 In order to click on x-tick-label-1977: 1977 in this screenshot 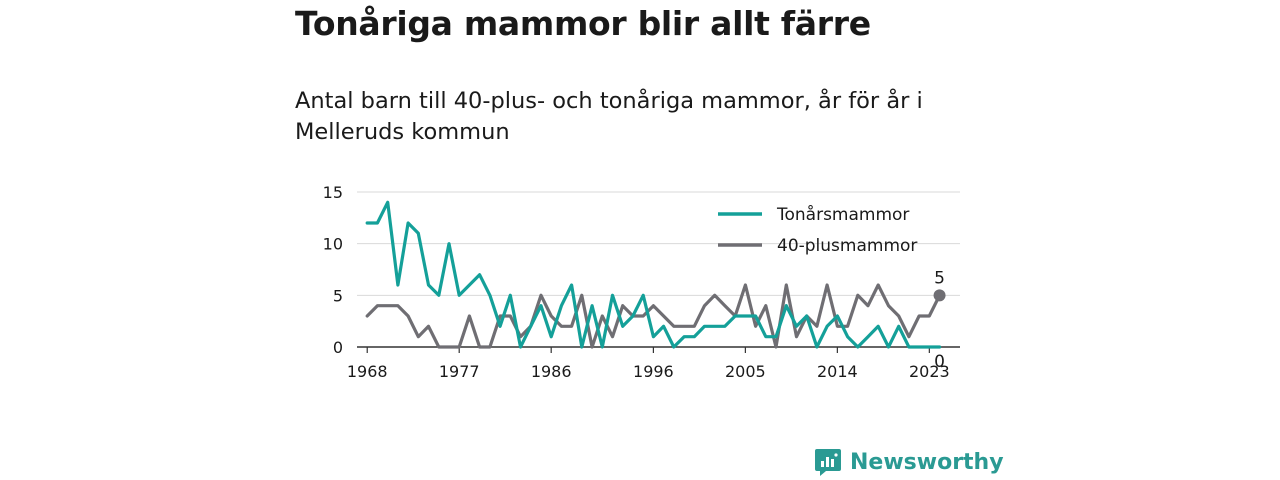, I will do `click(459, 371)`.